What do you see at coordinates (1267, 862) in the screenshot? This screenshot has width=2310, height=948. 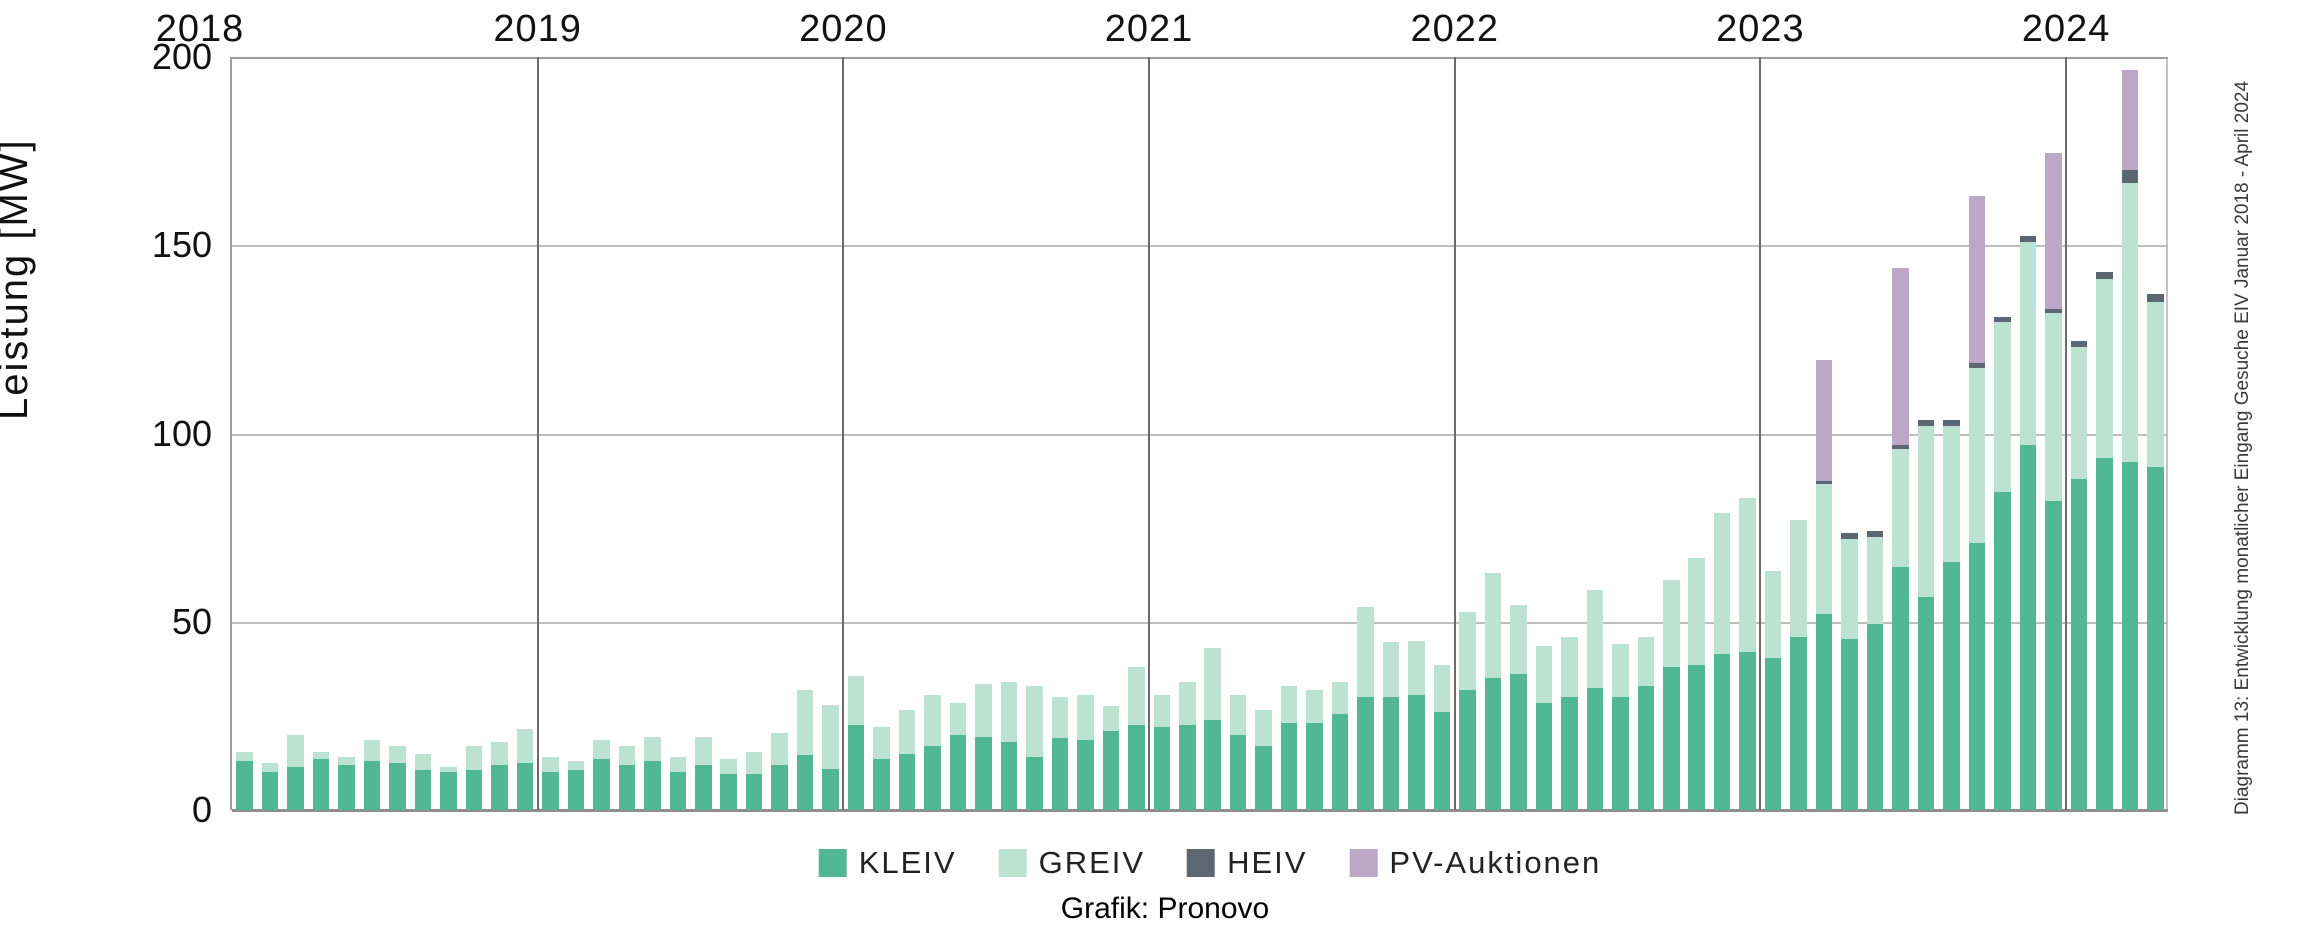 I see `legend-label-heiv: HEIV` at bounding box center [1267, 862].